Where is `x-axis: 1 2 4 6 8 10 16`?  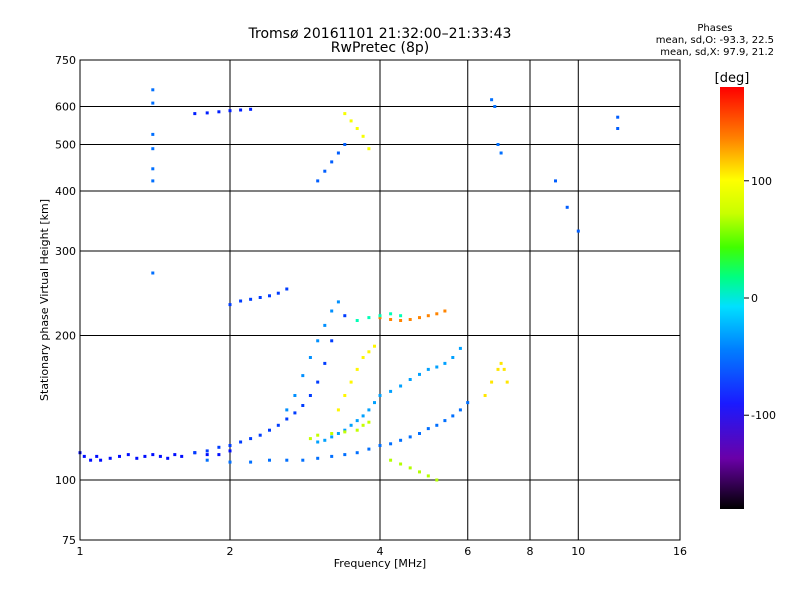 x-axis: 1 2 4 6 8 10 16 is located at coordinates (382, 551).